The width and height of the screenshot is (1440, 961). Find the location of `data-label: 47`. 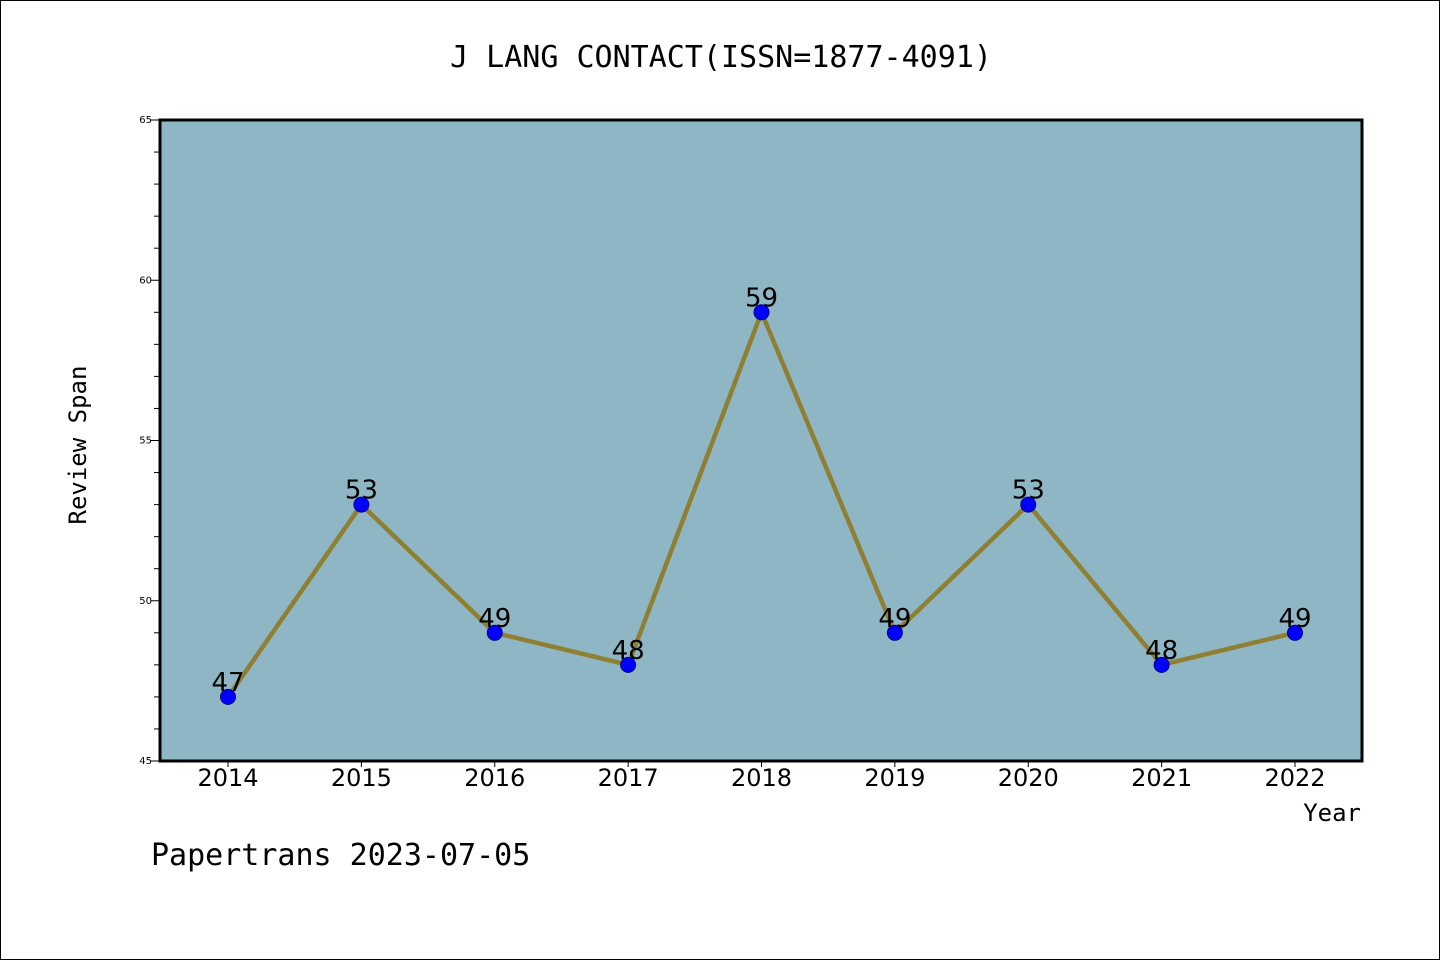

data-label: 47 is located at coordinates (227, 683).